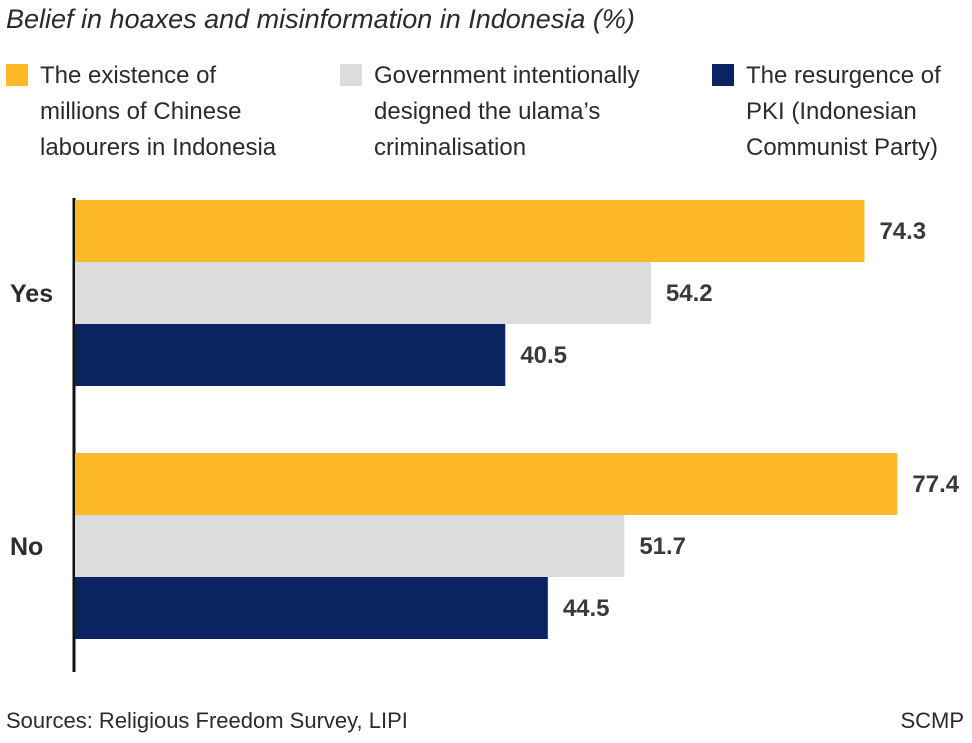 The image size is (972, 743). I want to click on source-note: Sources: Religious Freedom Survey, LIPI, so click(207, 720).